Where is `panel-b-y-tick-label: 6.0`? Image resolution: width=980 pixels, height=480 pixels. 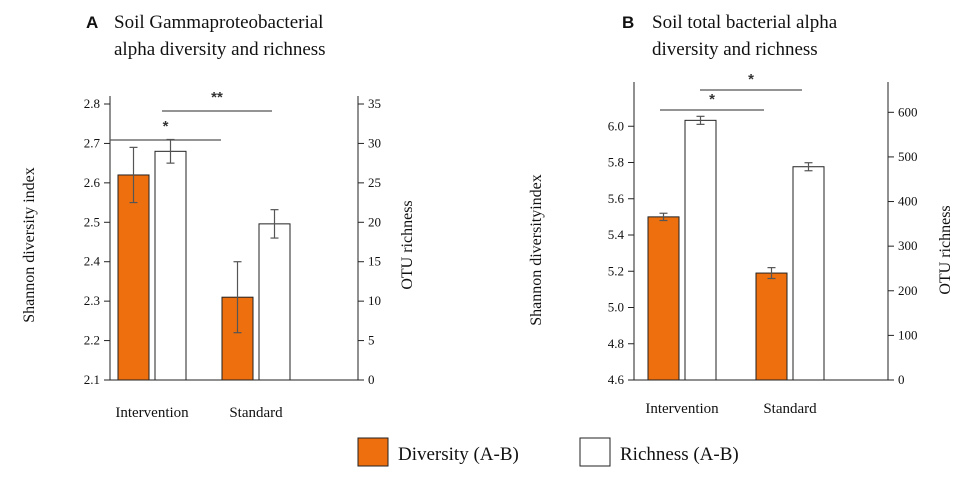
panel-b-y-tick-label: 6.0 is located at coordinates (616, 125).